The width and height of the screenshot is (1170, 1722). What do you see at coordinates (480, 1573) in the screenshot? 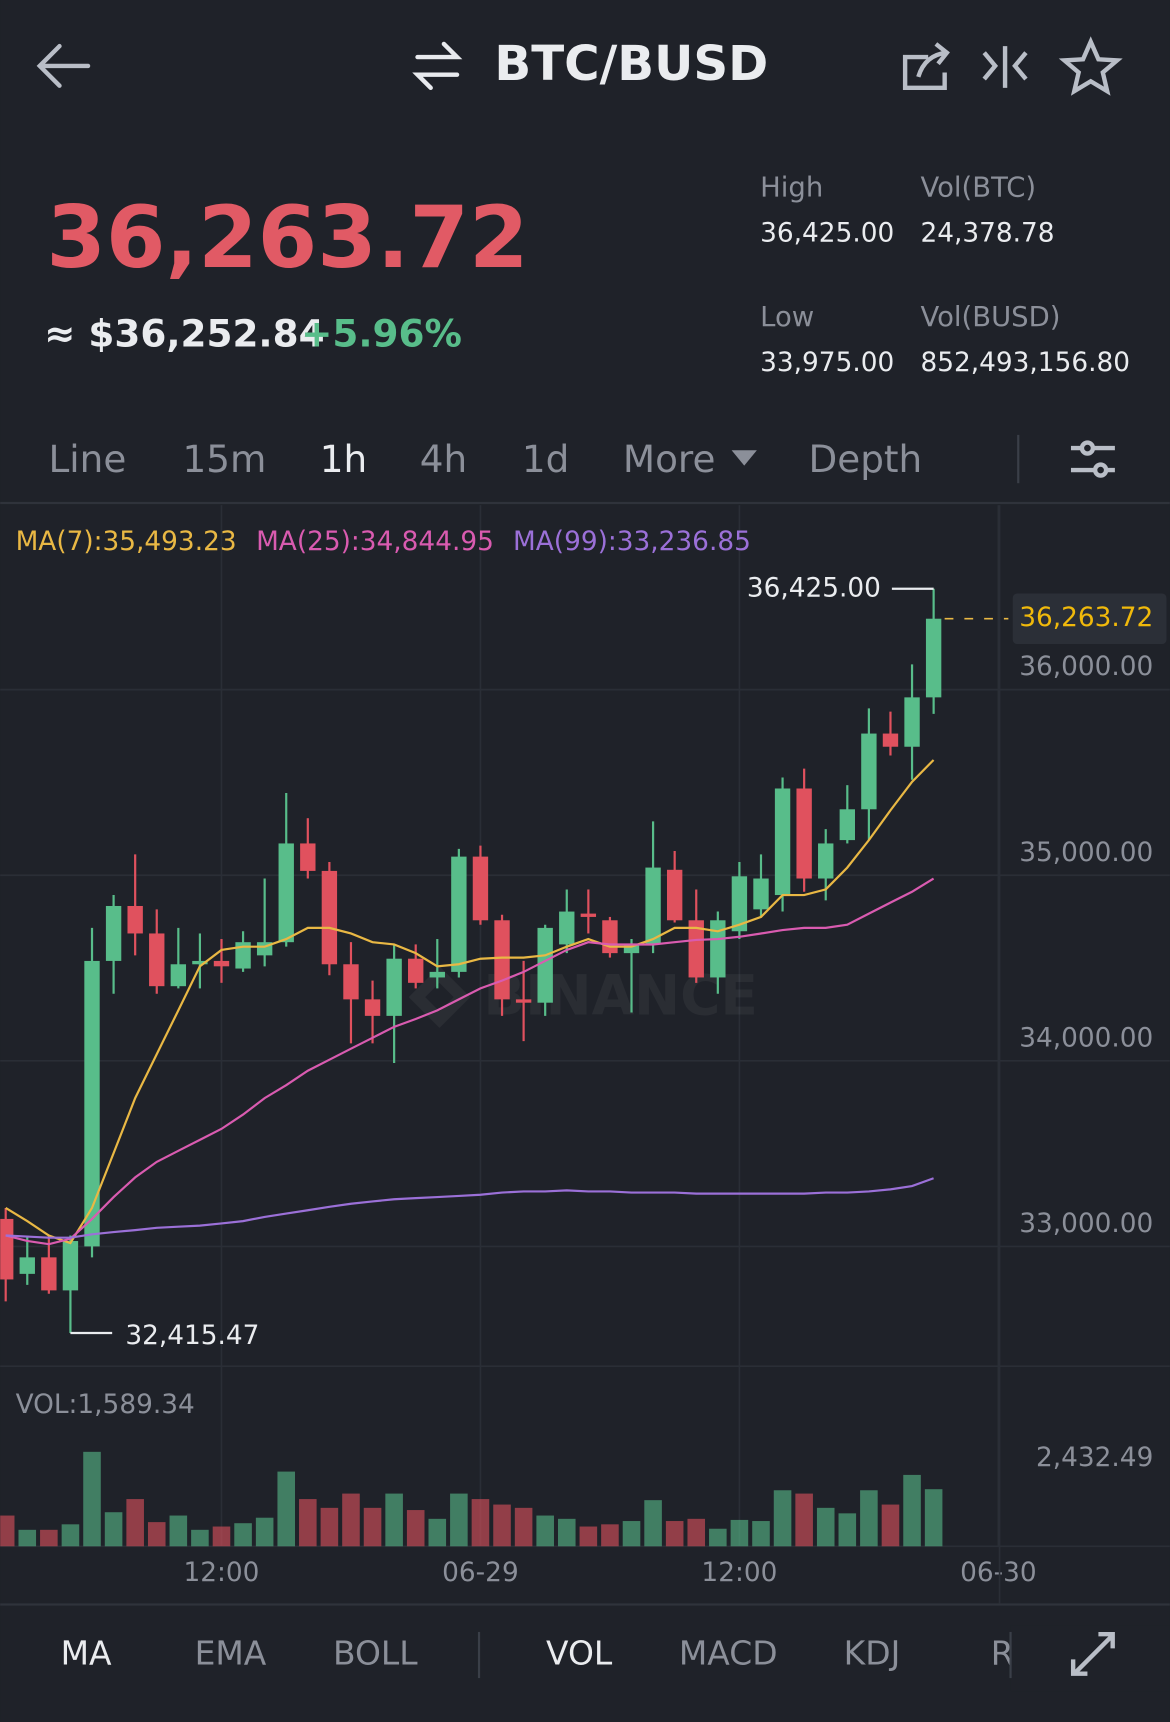
I see `x-tick-label: 06-29` at bounding box center [480, 1573].